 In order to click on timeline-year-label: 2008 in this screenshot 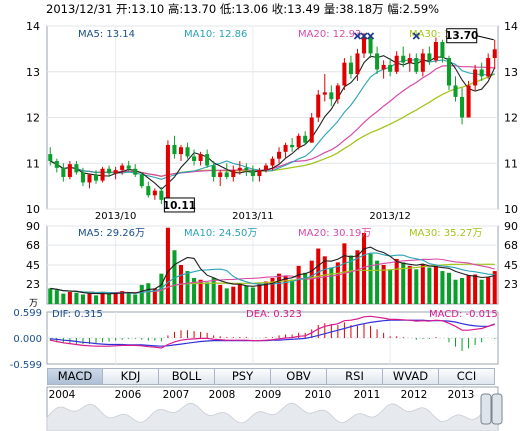, I will do `click(222, 395)`.